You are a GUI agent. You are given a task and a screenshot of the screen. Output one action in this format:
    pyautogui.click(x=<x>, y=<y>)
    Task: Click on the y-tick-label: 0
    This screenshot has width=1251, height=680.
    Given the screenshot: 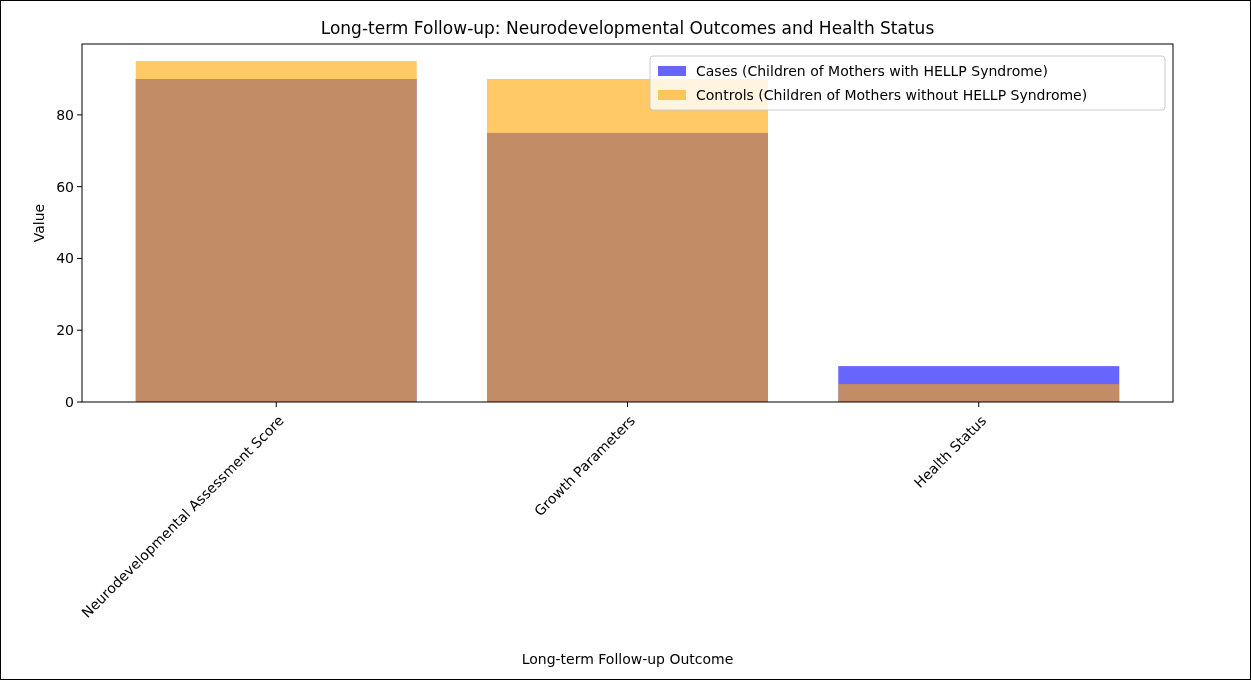 What is the action you would take?
    pyautogui.click(x=69, y=401)
    